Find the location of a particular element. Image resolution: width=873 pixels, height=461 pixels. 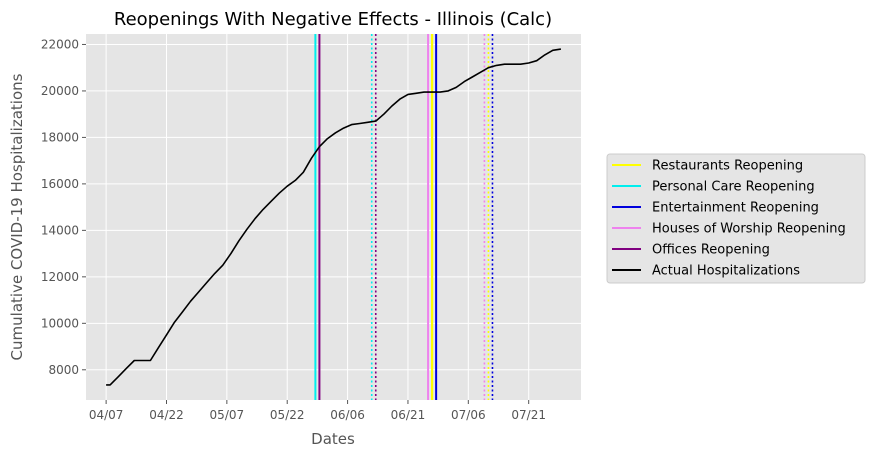

legend-box is located at coordinates (736, 218).